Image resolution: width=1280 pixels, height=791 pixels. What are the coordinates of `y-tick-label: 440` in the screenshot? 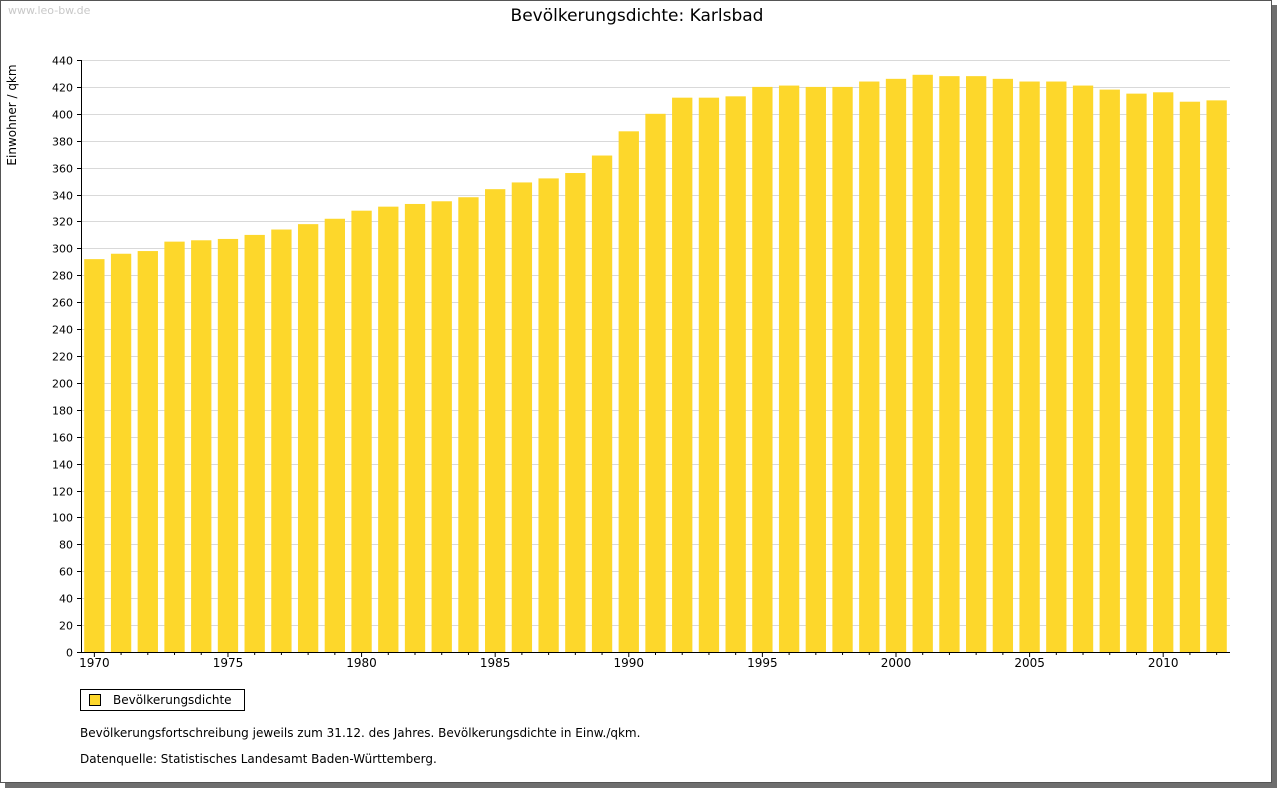 It's located at (62, 61).